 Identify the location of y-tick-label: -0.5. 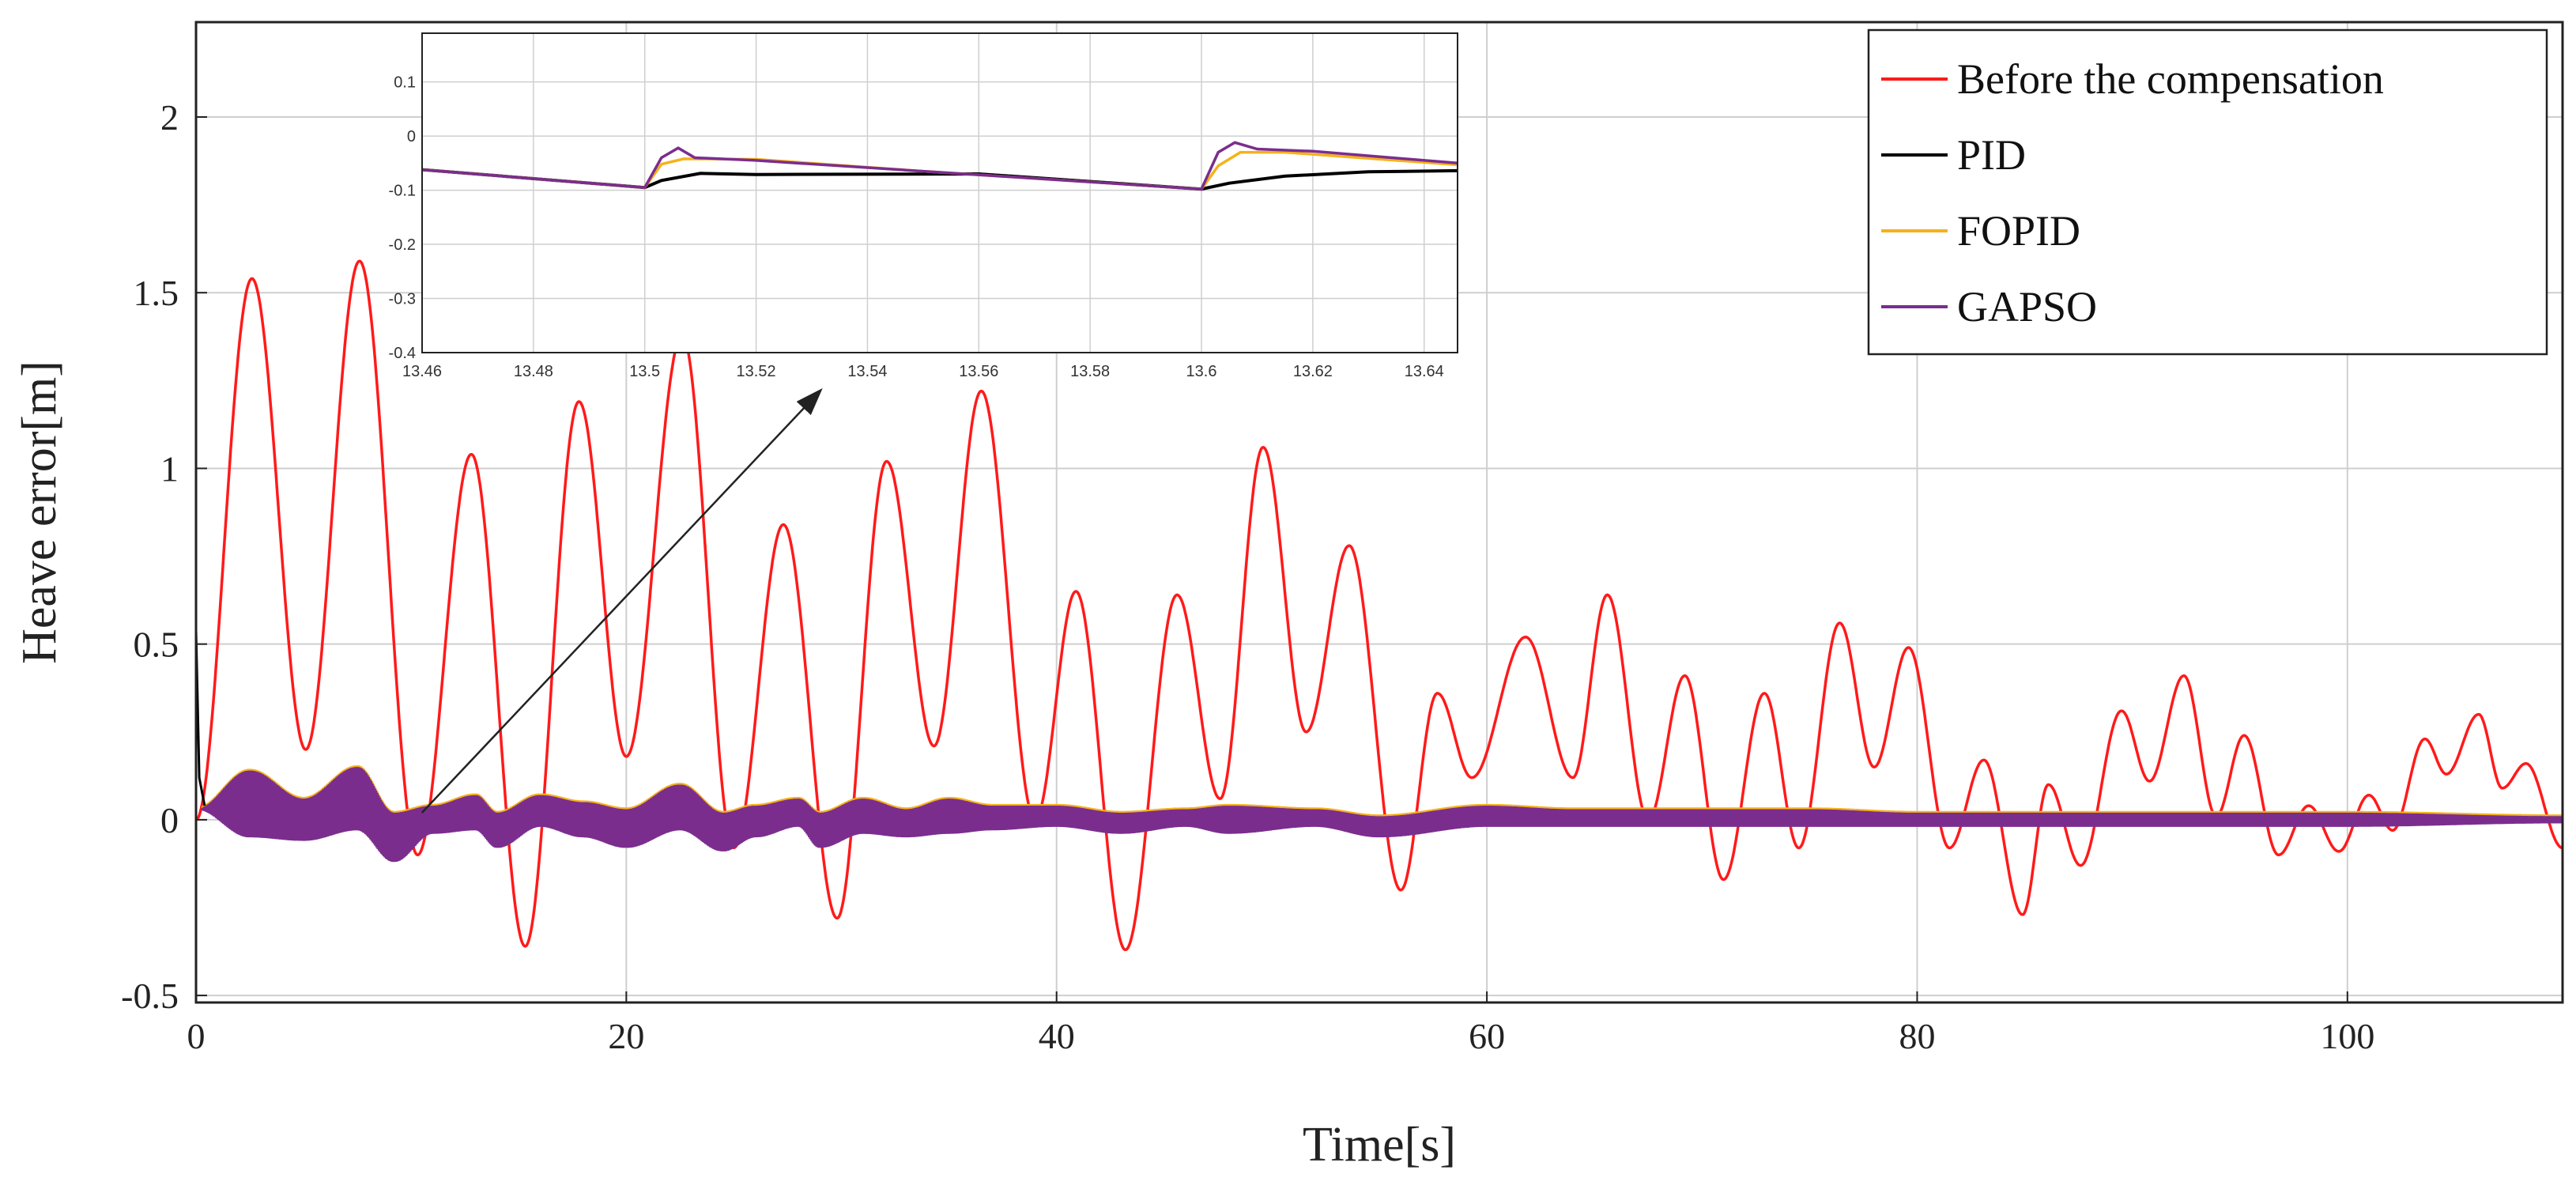
(150, 996).